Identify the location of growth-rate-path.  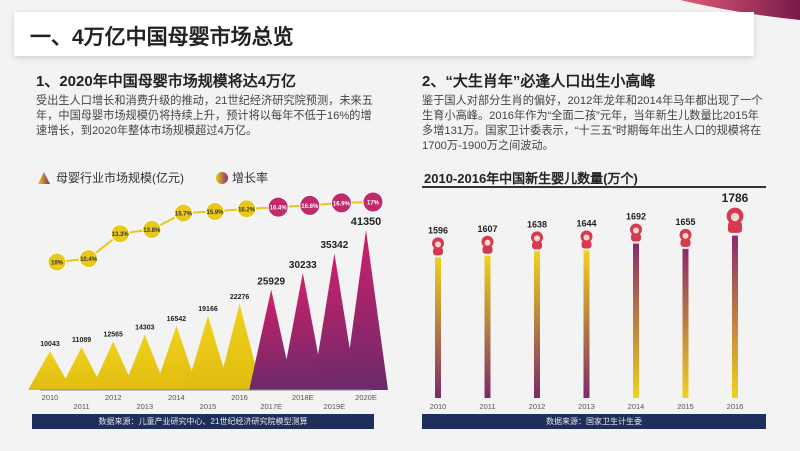
(215, 232).